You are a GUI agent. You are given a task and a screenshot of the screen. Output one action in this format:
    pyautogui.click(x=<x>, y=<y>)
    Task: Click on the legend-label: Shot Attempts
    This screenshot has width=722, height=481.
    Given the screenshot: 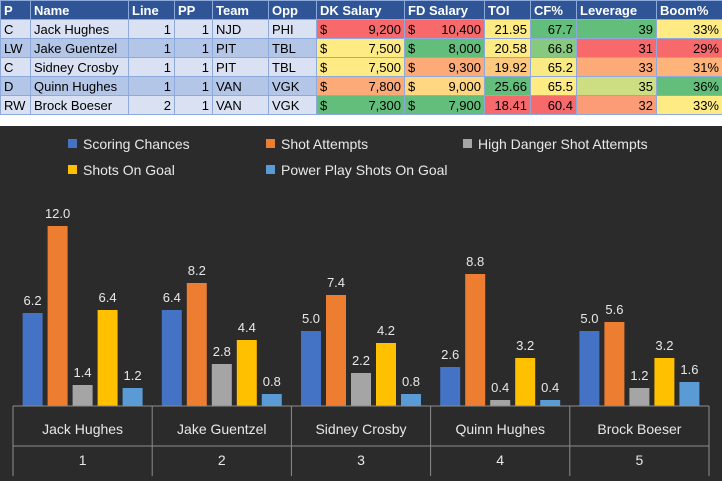 What is the action you would take?
    pyautogui.click(x=325, y=144)
    